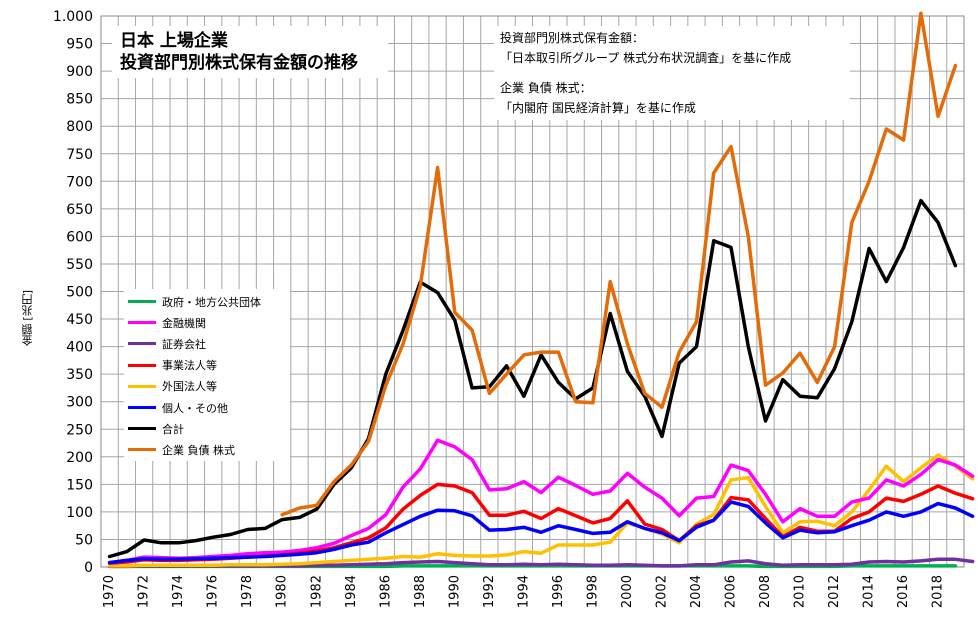  What do you see at coordinates (79, 348) in the screenshot?
I see `y-tick-label: 400` at bounding box center [79, 348].